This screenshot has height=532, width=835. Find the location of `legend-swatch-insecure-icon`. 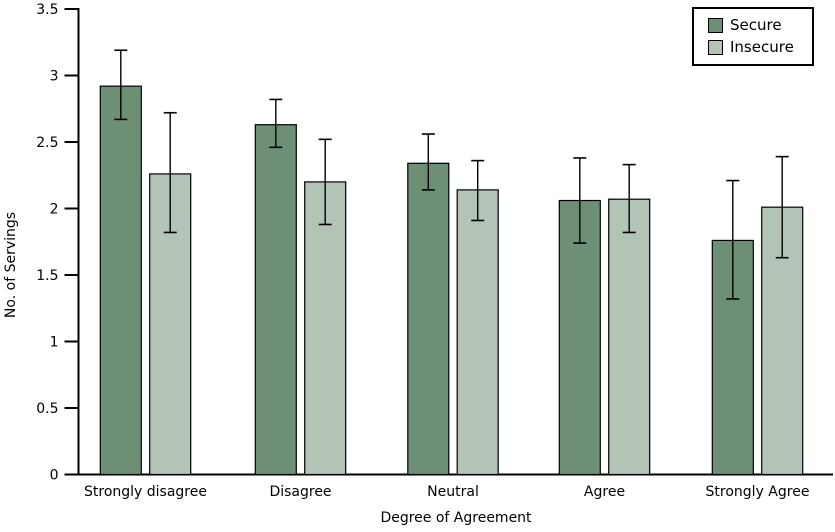

legend-swatch-insecure-icon is located at coordinates (715, 47).